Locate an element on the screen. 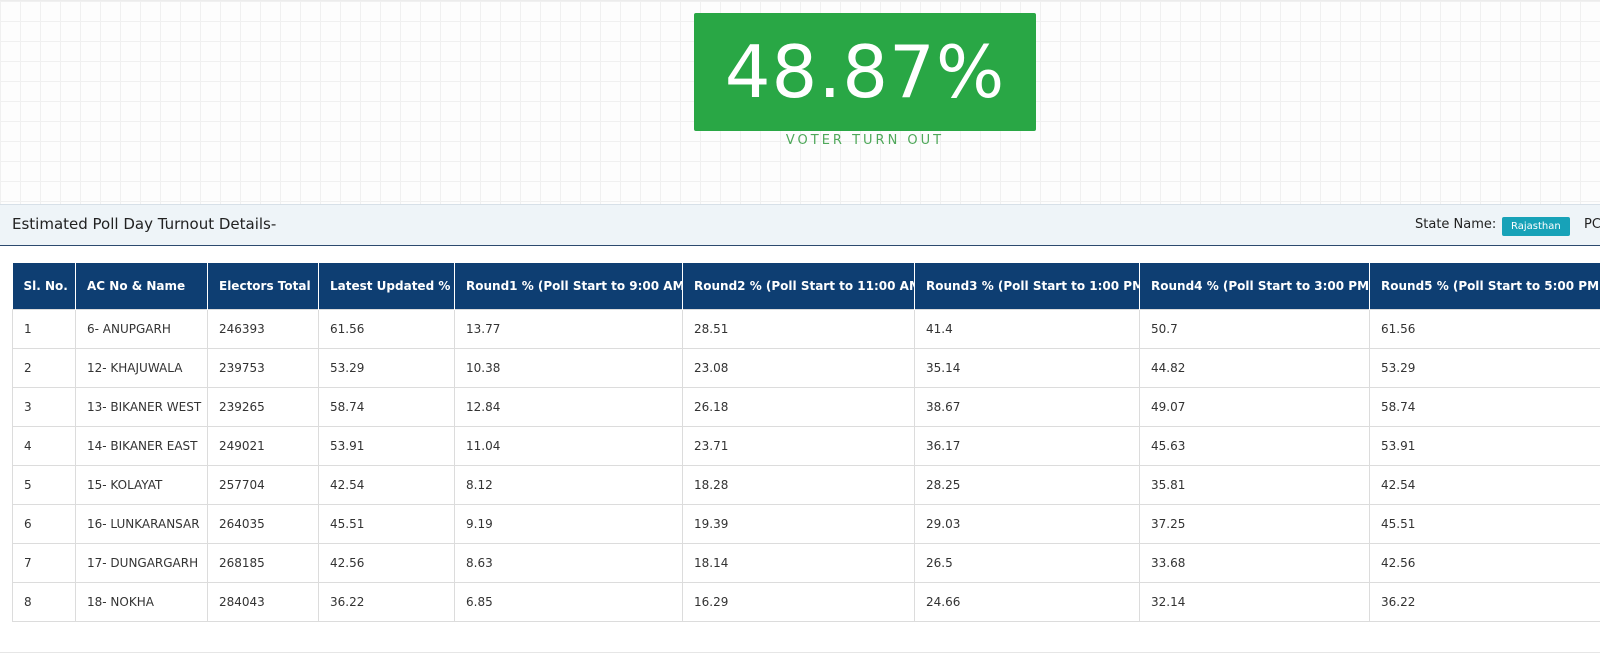  round1-cell: 12.84 is located at coordinates (568, 407).